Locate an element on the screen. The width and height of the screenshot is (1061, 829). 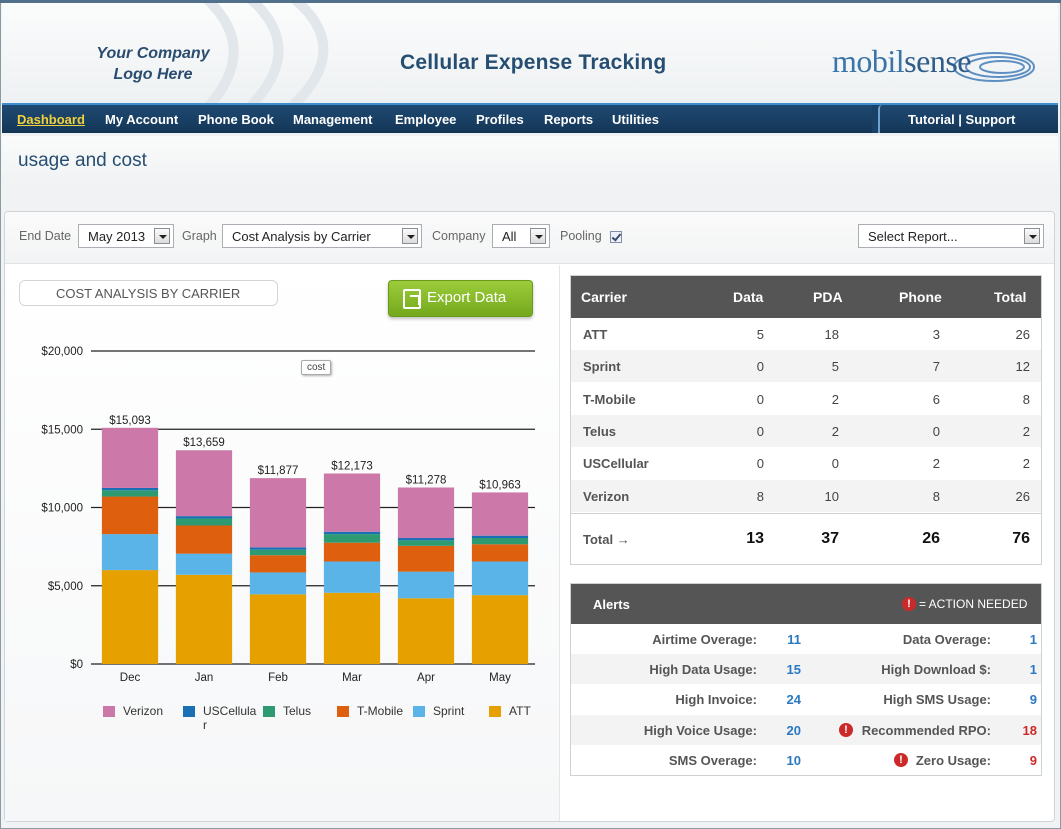
y-tick-label: $5,000 is located at coordinates (65, 587).